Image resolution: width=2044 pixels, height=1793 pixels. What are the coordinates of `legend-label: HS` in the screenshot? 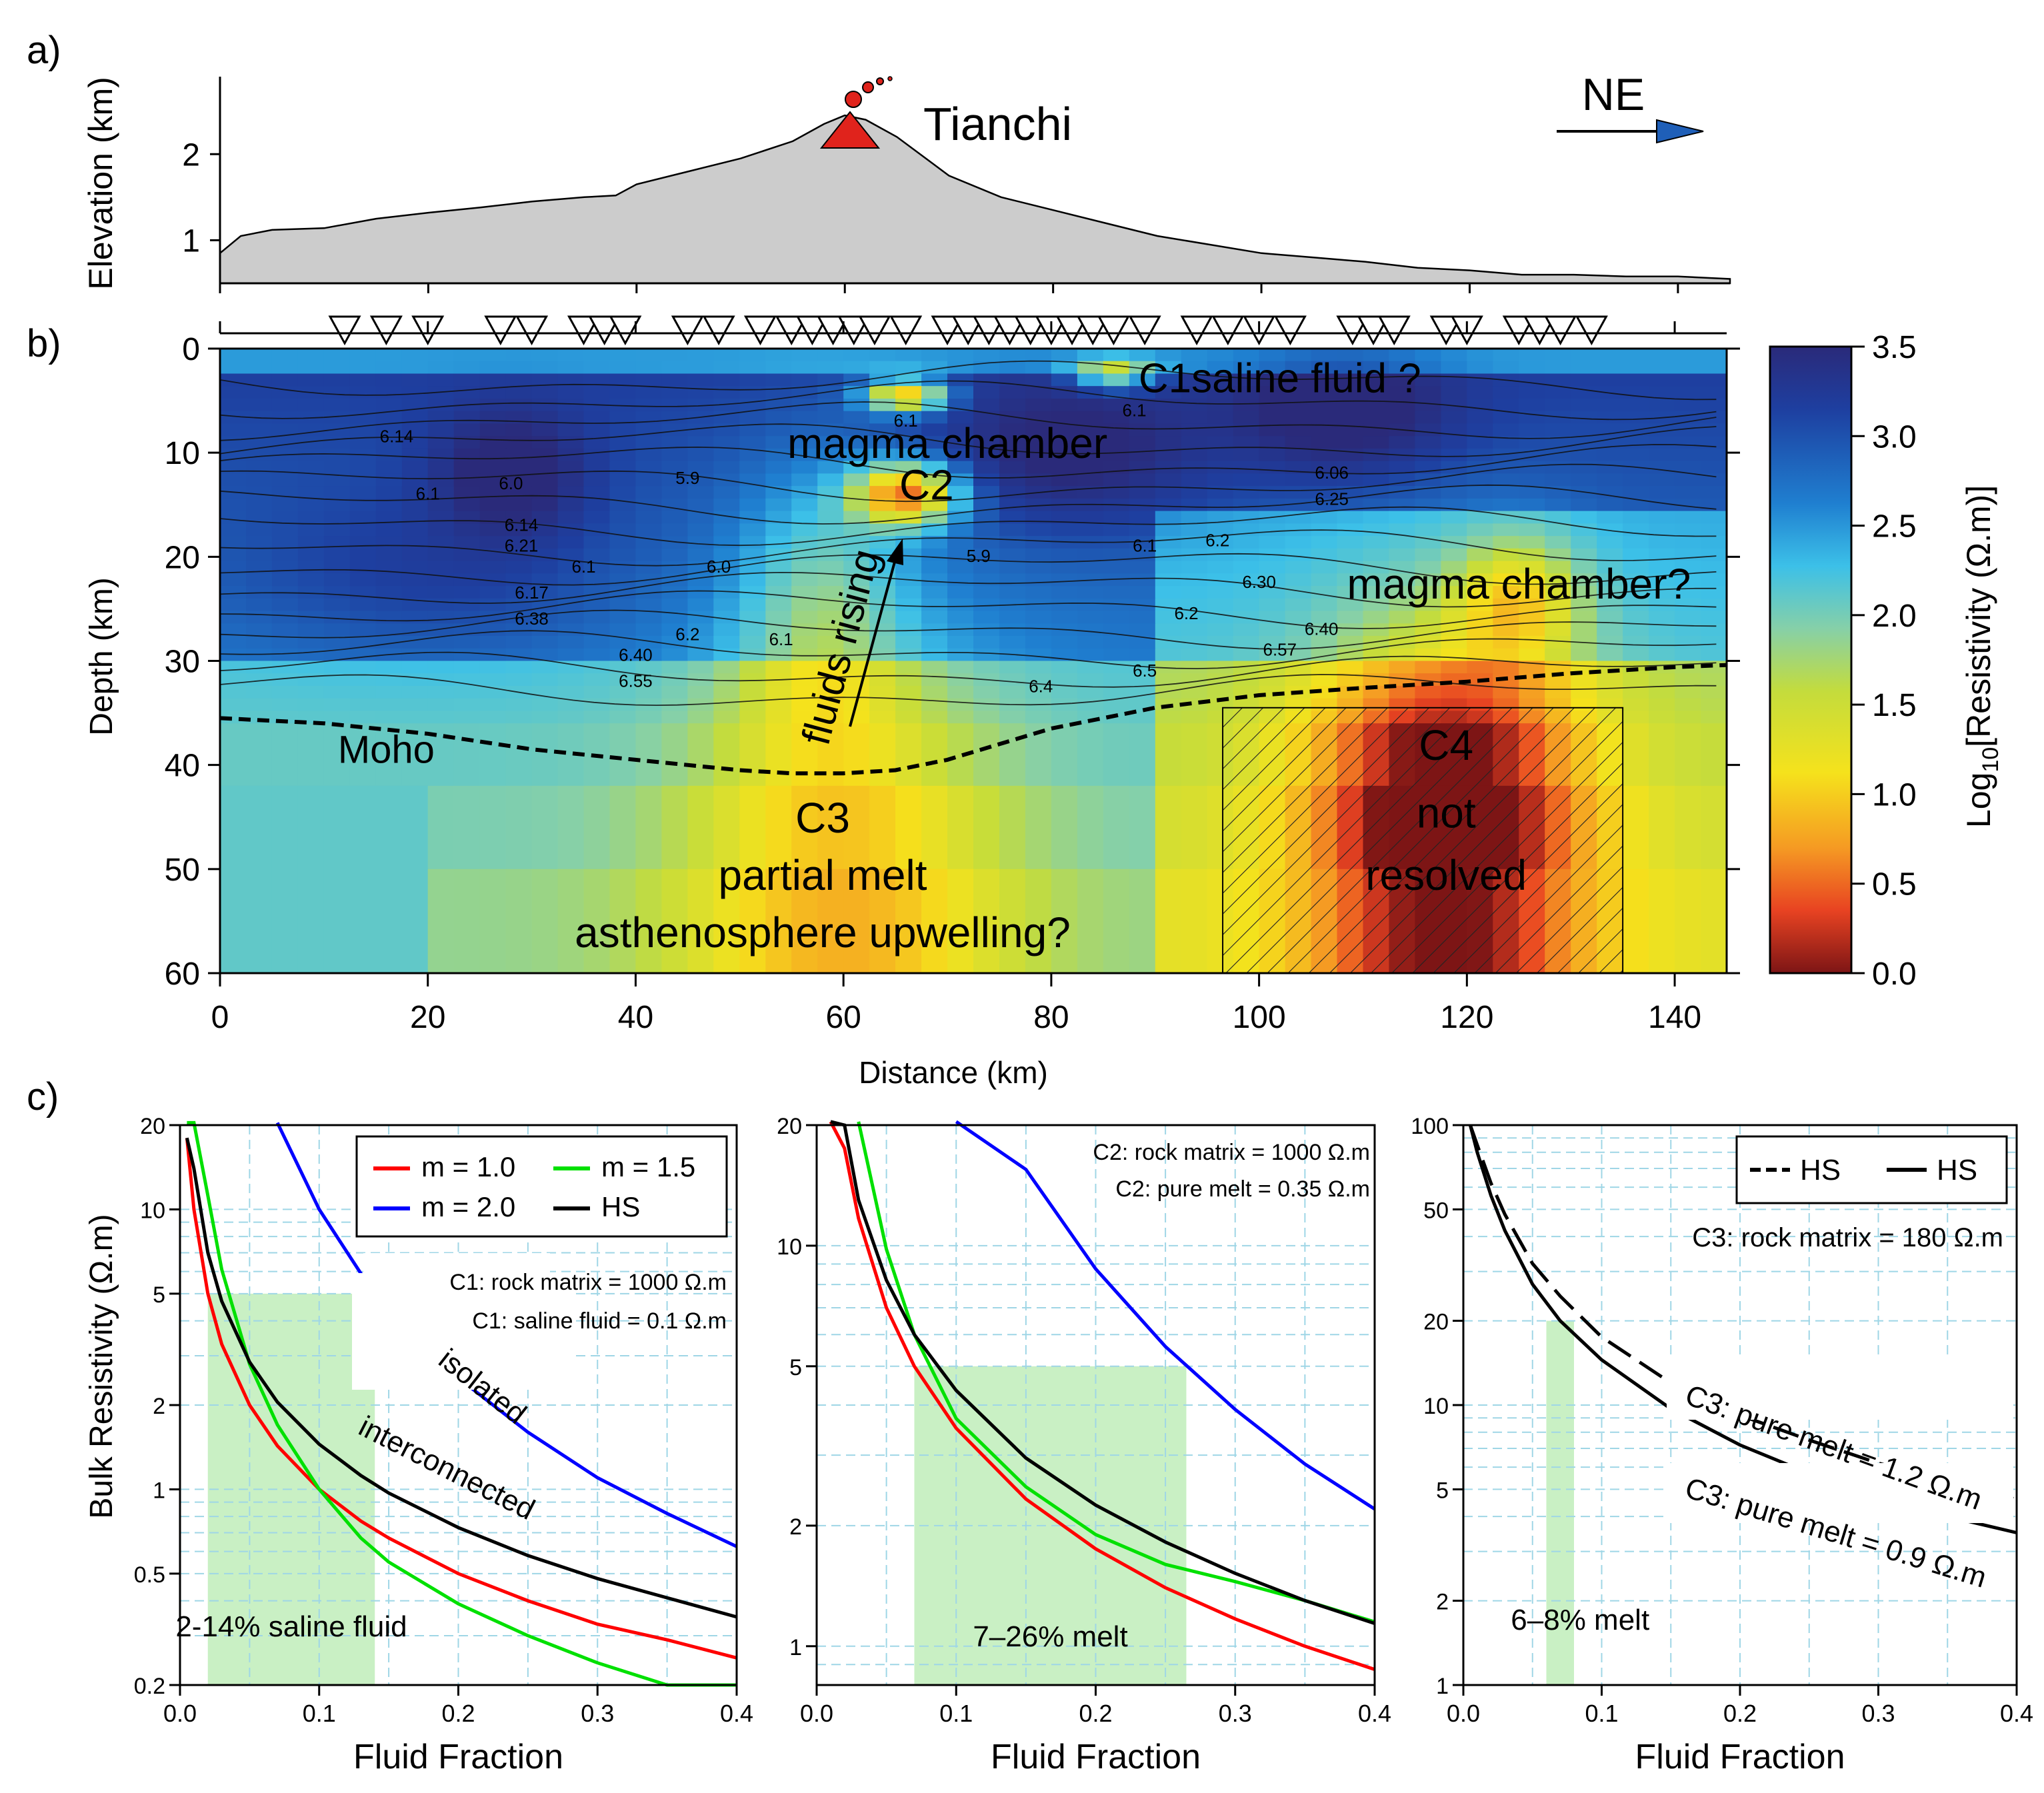 It's located at (1820, 1170).